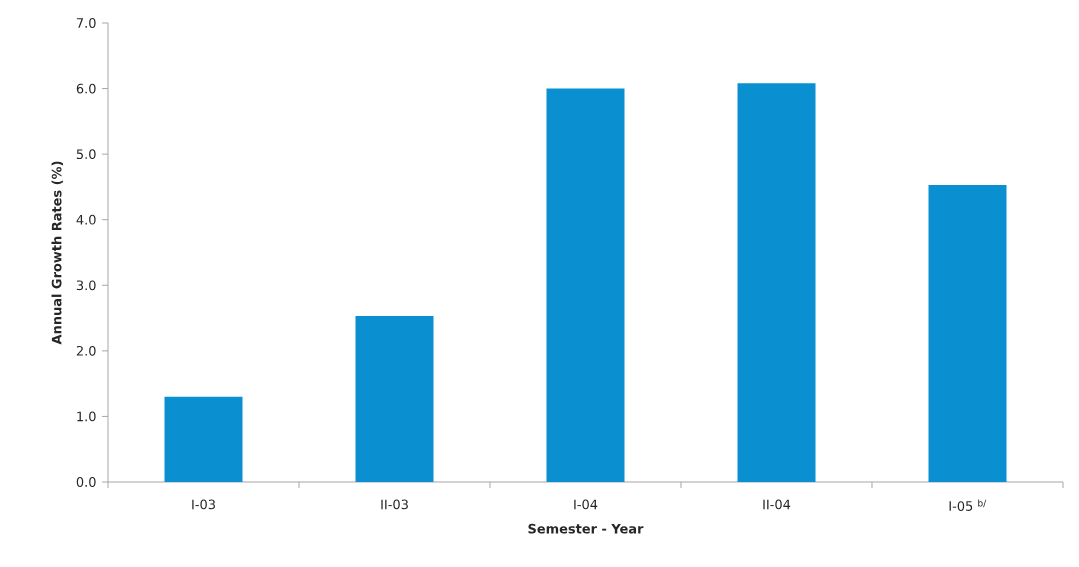  Describe the element at coordinates (394, 504) in the screenshot. I see `x-tick-label: II-03` at that location.